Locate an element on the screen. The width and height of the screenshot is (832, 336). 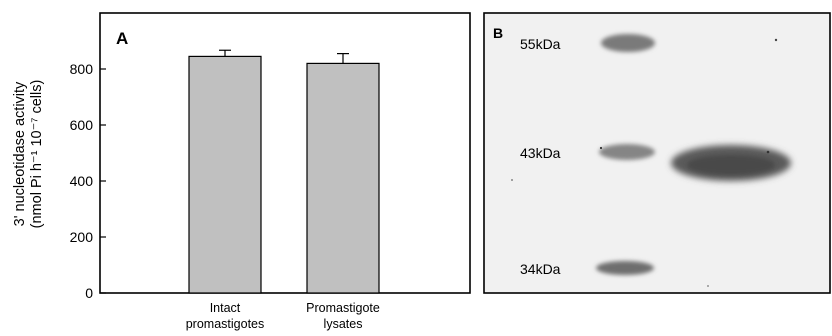
y-tick-label: 600 is located at coordinates (82, 125).